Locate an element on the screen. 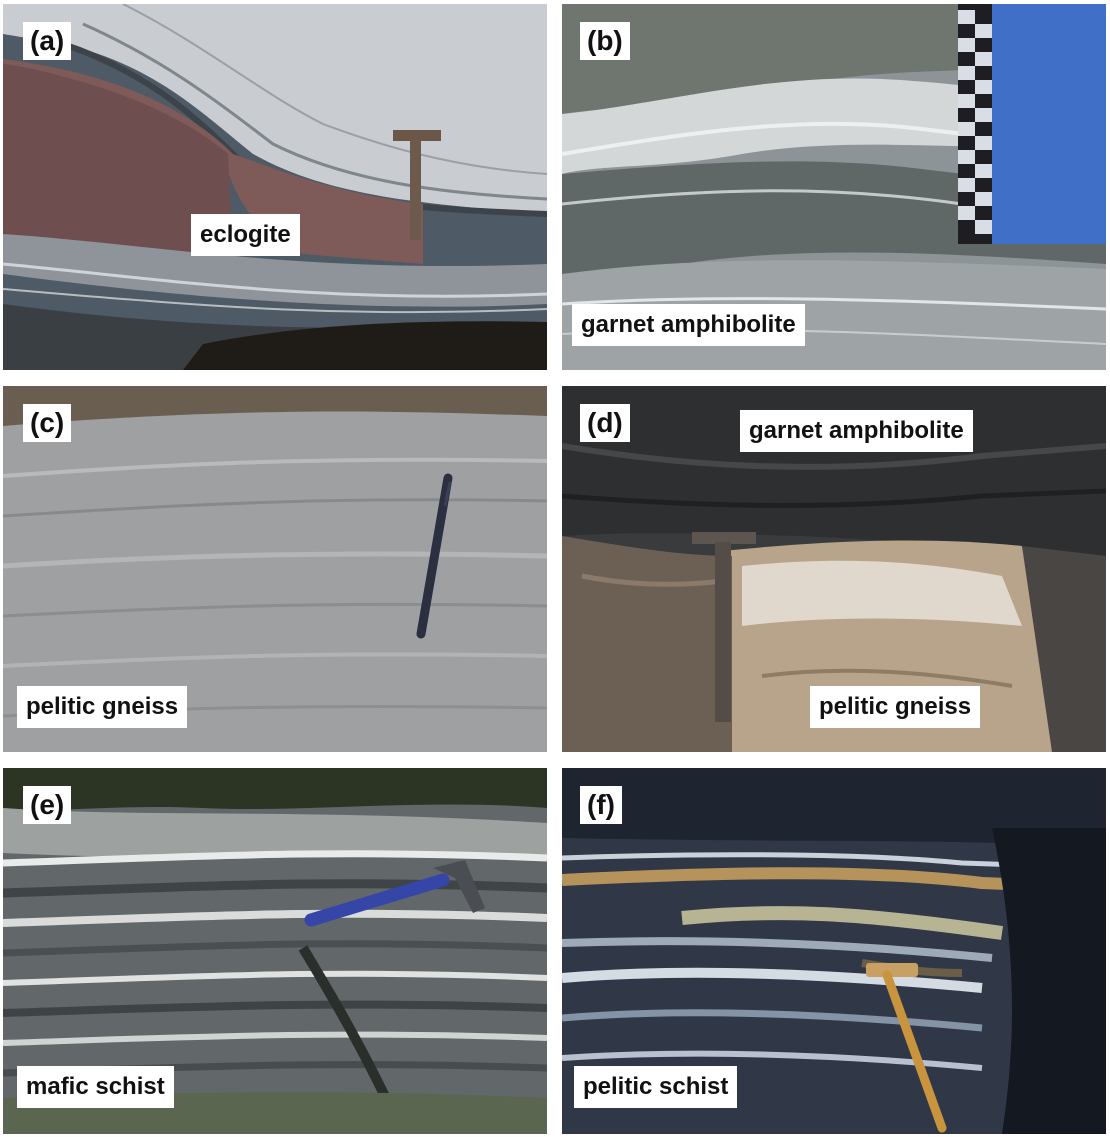  panel-f-label-pelitic-schist: pelitic schist is located at coordinates (656, 1087).